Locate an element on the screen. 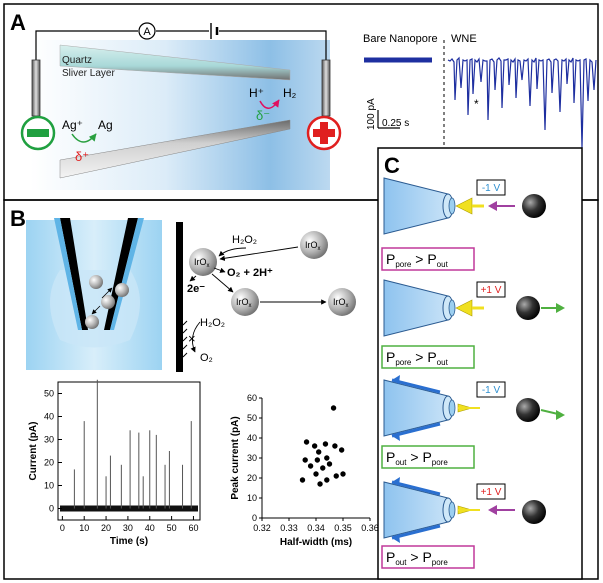  irox-sphere-away is located at coordinates (342, 302).